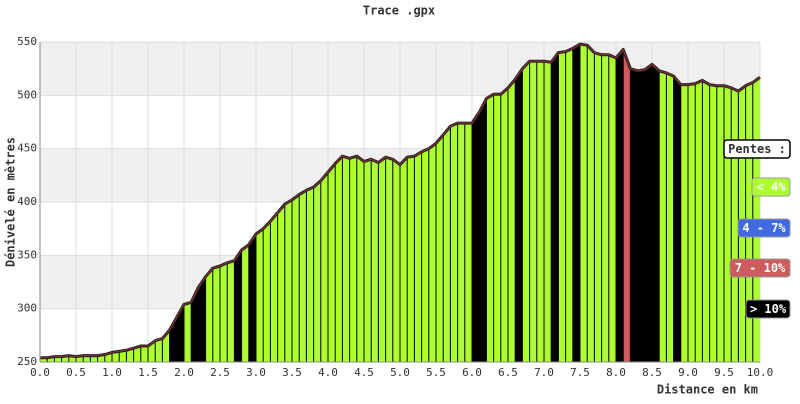  Describe the element at coordinates (328, 372) in the screenshot. I see `x-tick-label: 4.0` at that location.